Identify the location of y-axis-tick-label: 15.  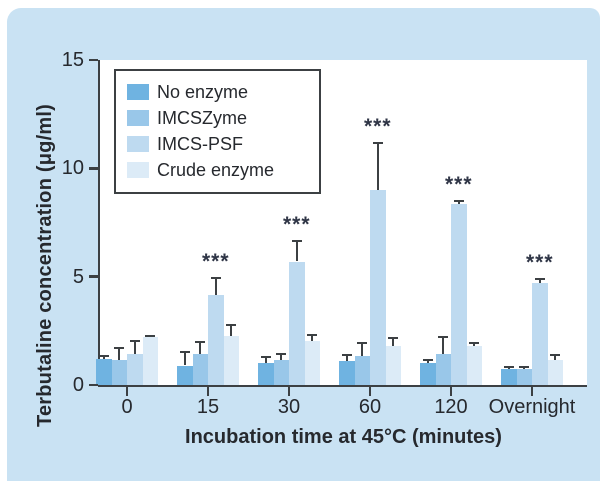
(72, 60).